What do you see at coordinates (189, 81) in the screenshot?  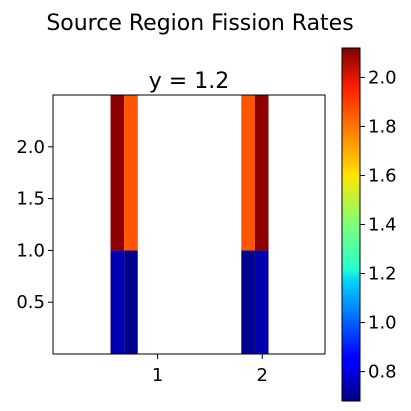 I see `axes-title: y = 1.2` at bounding box center [189, 81].